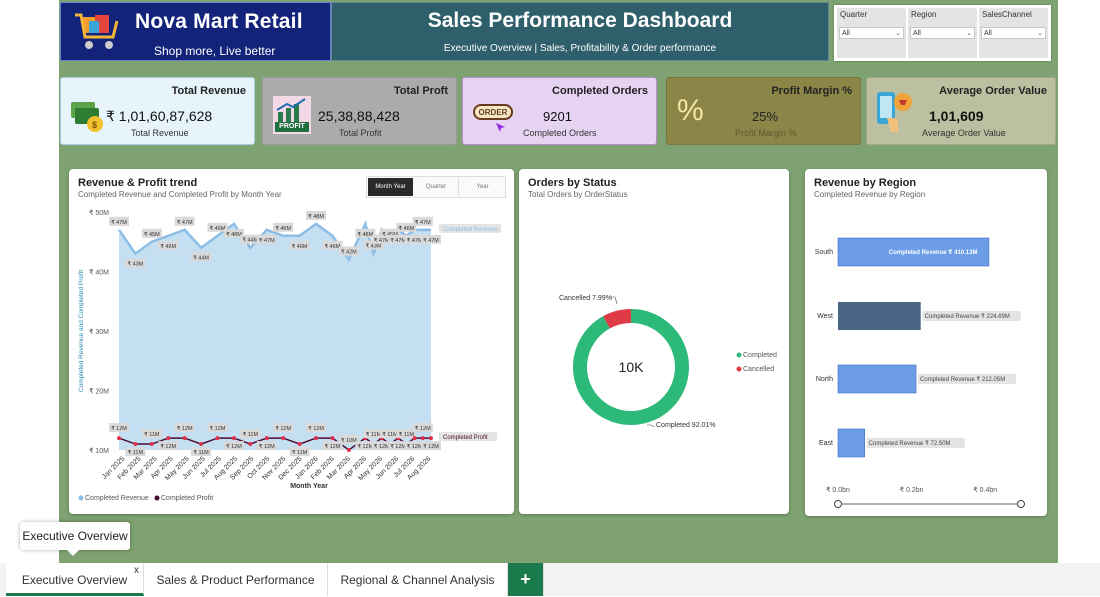  Describe the element at coordinates (359, 116) in the screenshot. I see `kpi-value: 25,38,88,428` at that location.